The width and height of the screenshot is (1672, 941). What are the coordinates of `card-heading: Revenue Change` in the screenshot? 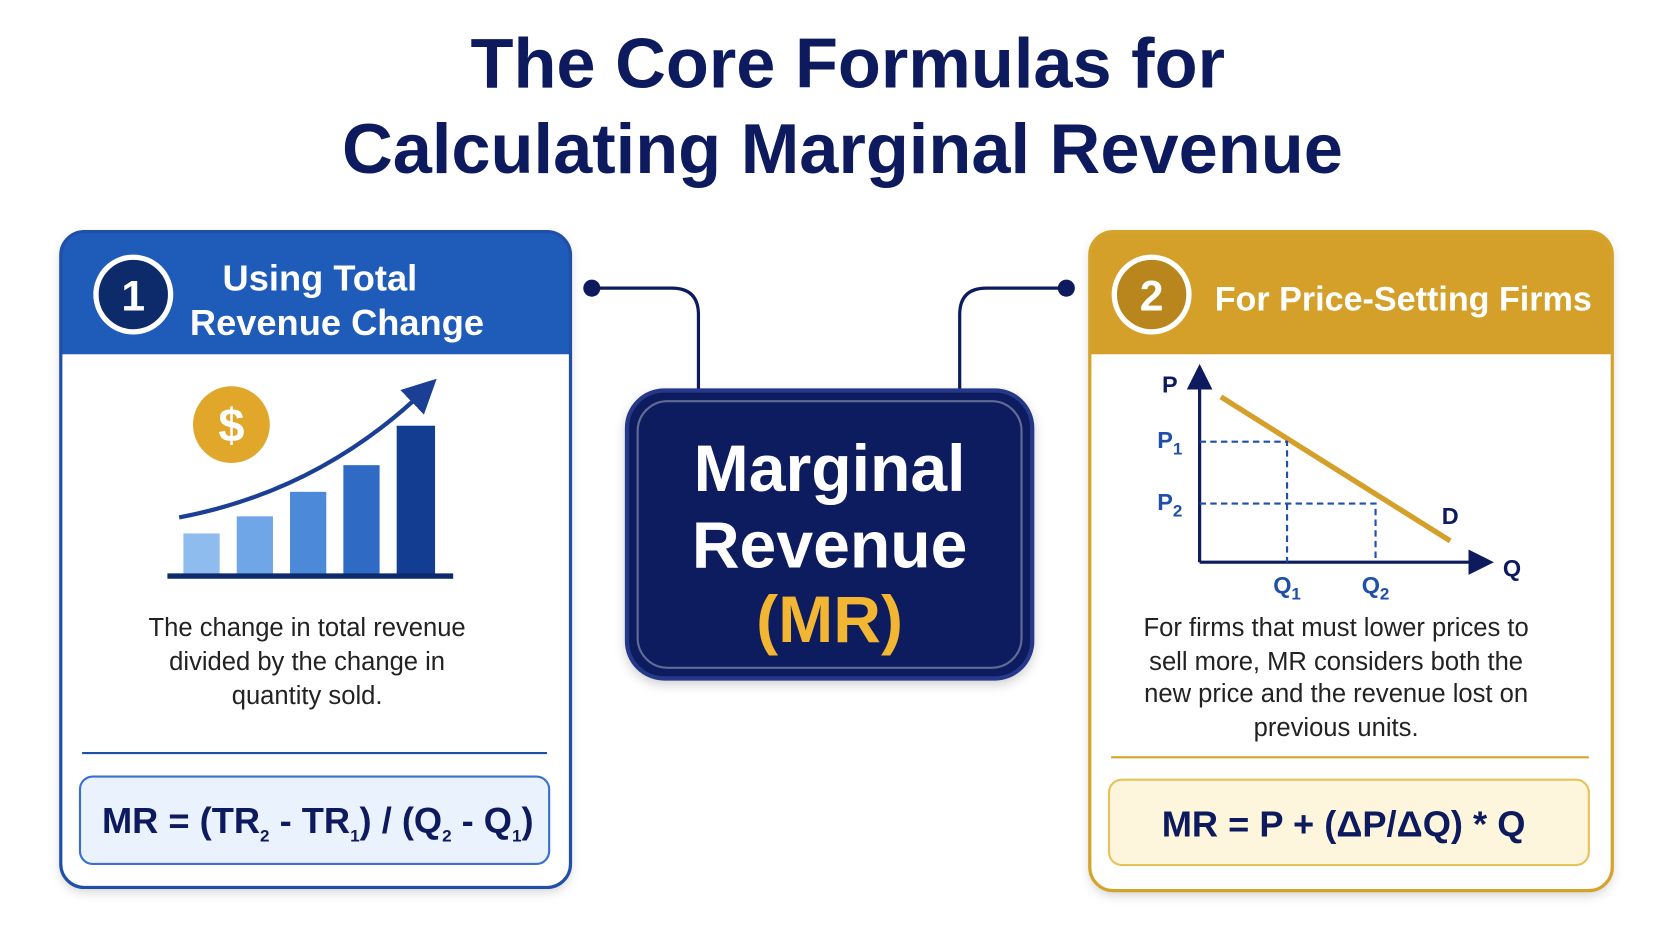 It's located at (337, 322).